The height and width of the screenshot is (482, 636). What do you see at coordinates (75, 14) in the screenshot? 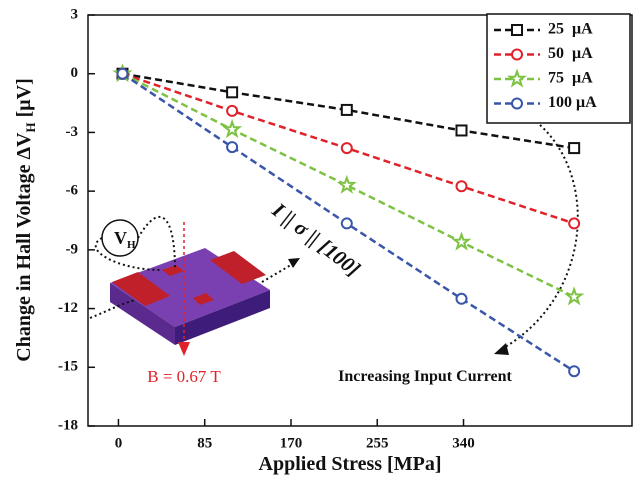
I see `y-tick-label: 3` at bounding box center [75, 14].